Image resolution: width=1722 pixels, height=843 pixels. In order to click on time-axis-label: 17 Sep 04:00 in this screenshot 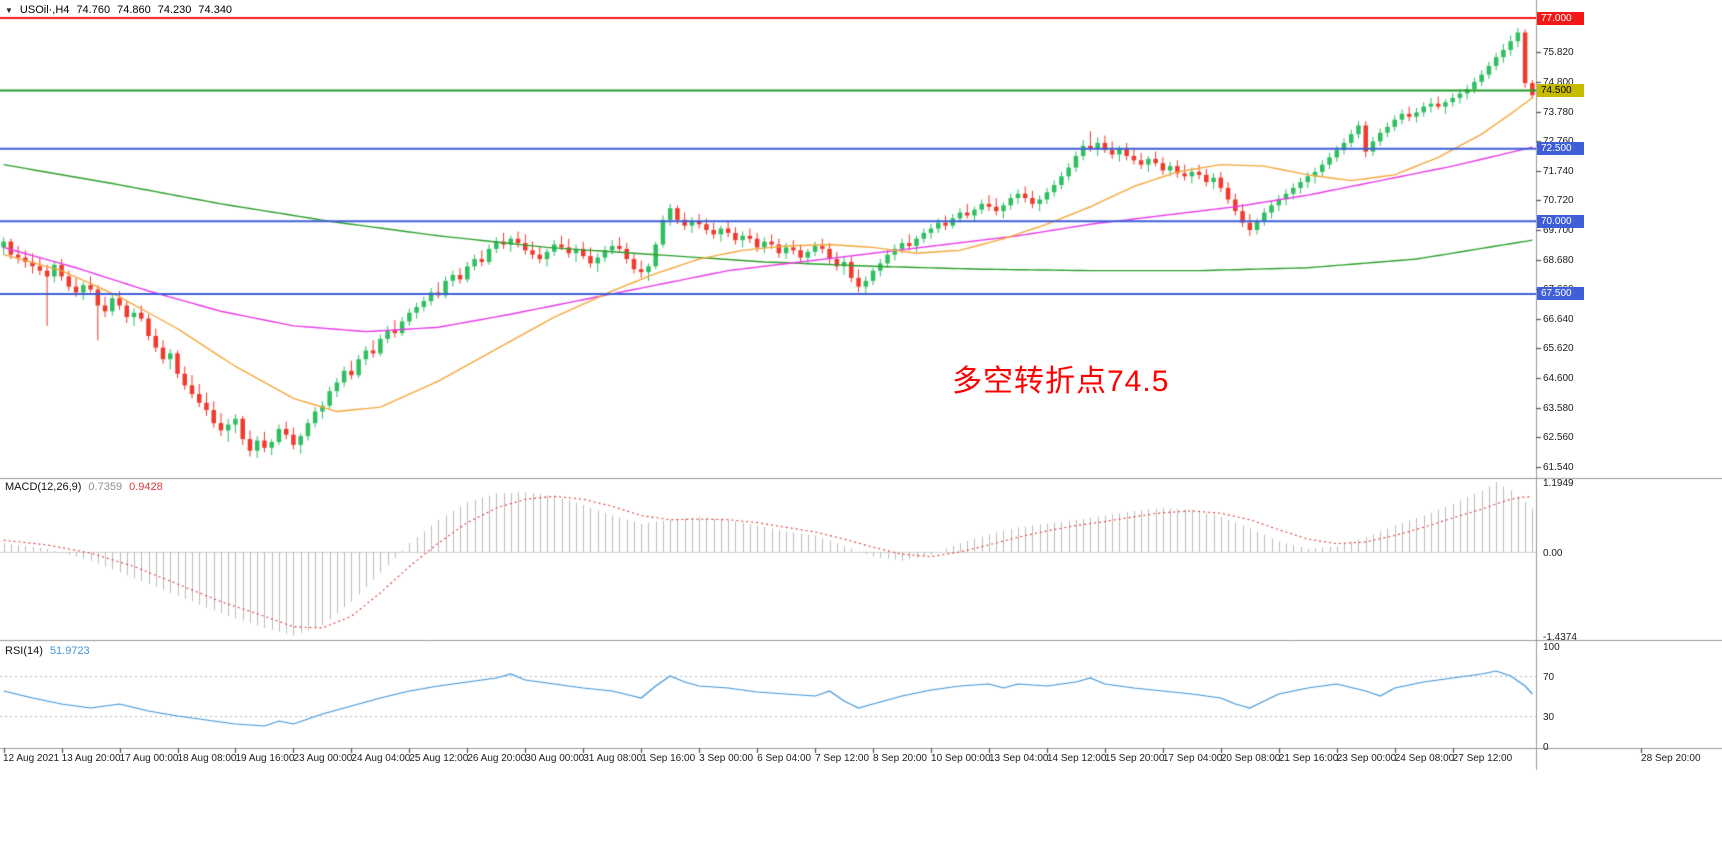, I will do `click(1192, 758)`.